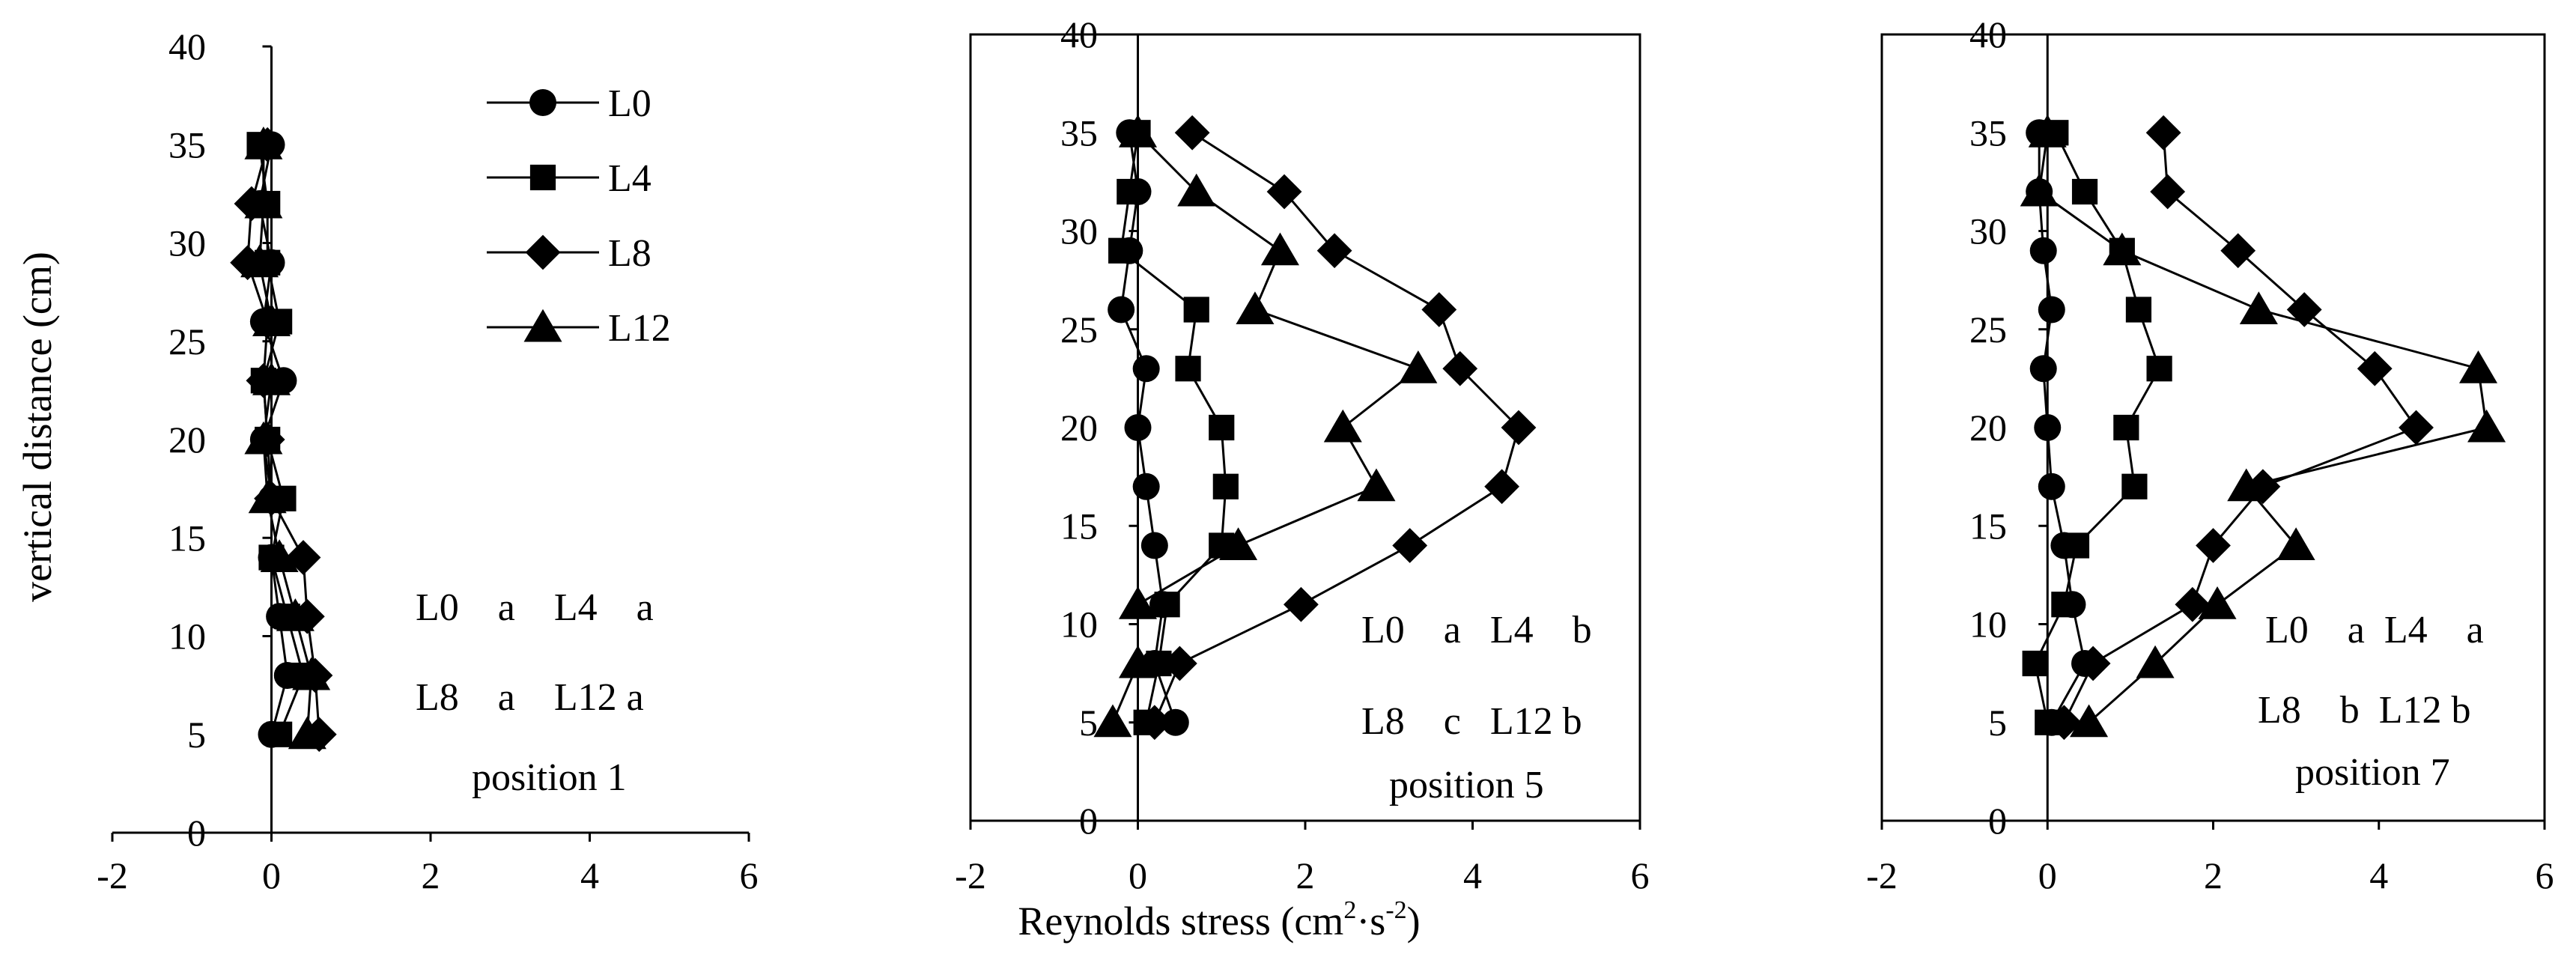  What do you see at coordinates (579, 328) in the screenshot?
I see `legend-item-l12: L12` at bounding box center [579, 328].